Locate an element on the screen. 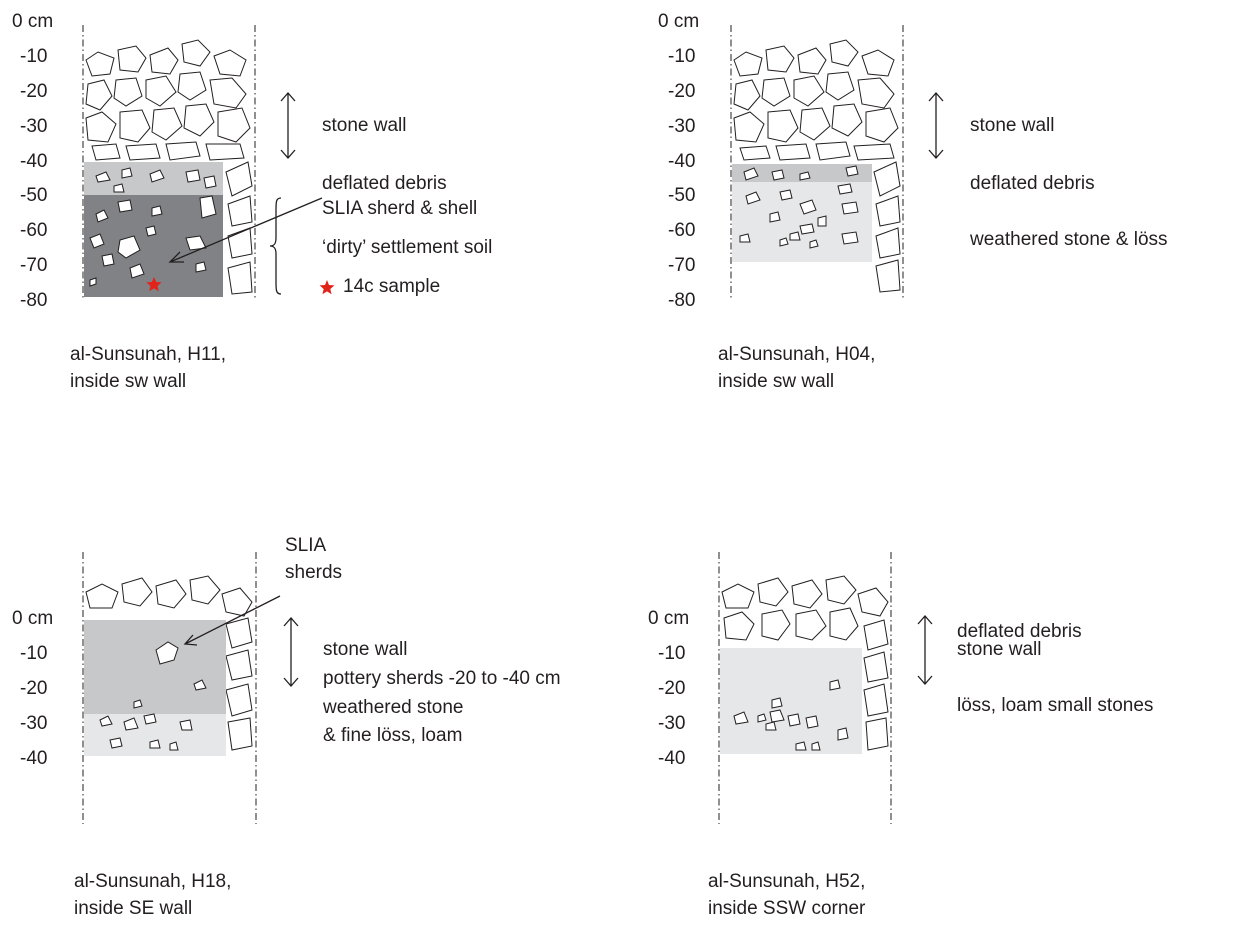 This screenshot has width=1234, height=926. annotation-label: SLIA sherd & shell is located at coordinates (399, 208).